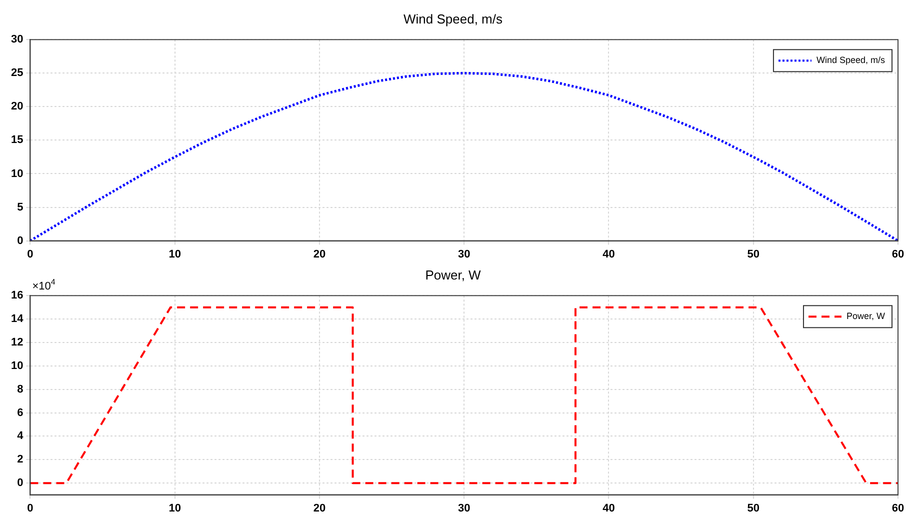  I want to click on y-tick-label: 25, so click(17, 73).